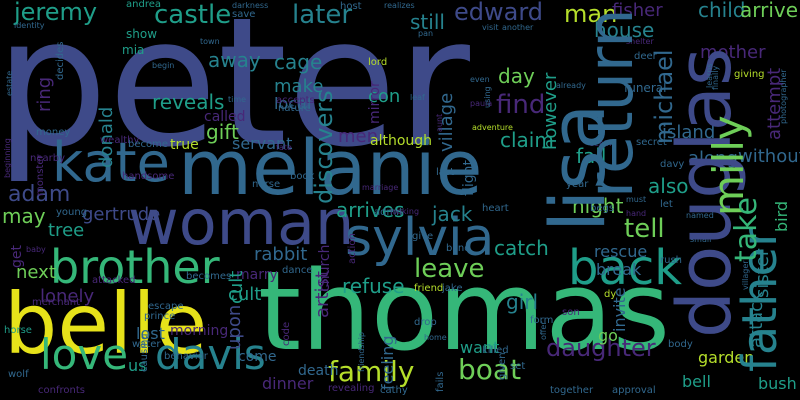 The height and width of the screenshot is (400, 800). What do you see at coordinates (146, 344) in the screenshot?
I see `word-water: water` at bounding box center [146, 344].